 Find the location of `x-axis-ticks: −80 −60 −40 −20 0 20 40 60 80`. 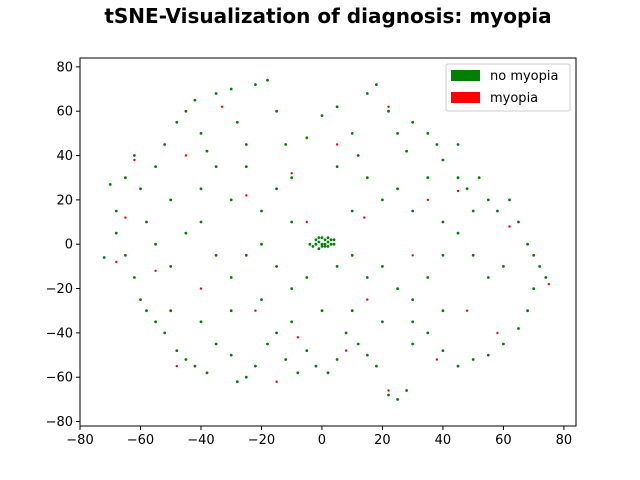

x-axis-ticks: −80 −60 −40 −20 0 20 40 60 80 is located at coordinates (319, 437).